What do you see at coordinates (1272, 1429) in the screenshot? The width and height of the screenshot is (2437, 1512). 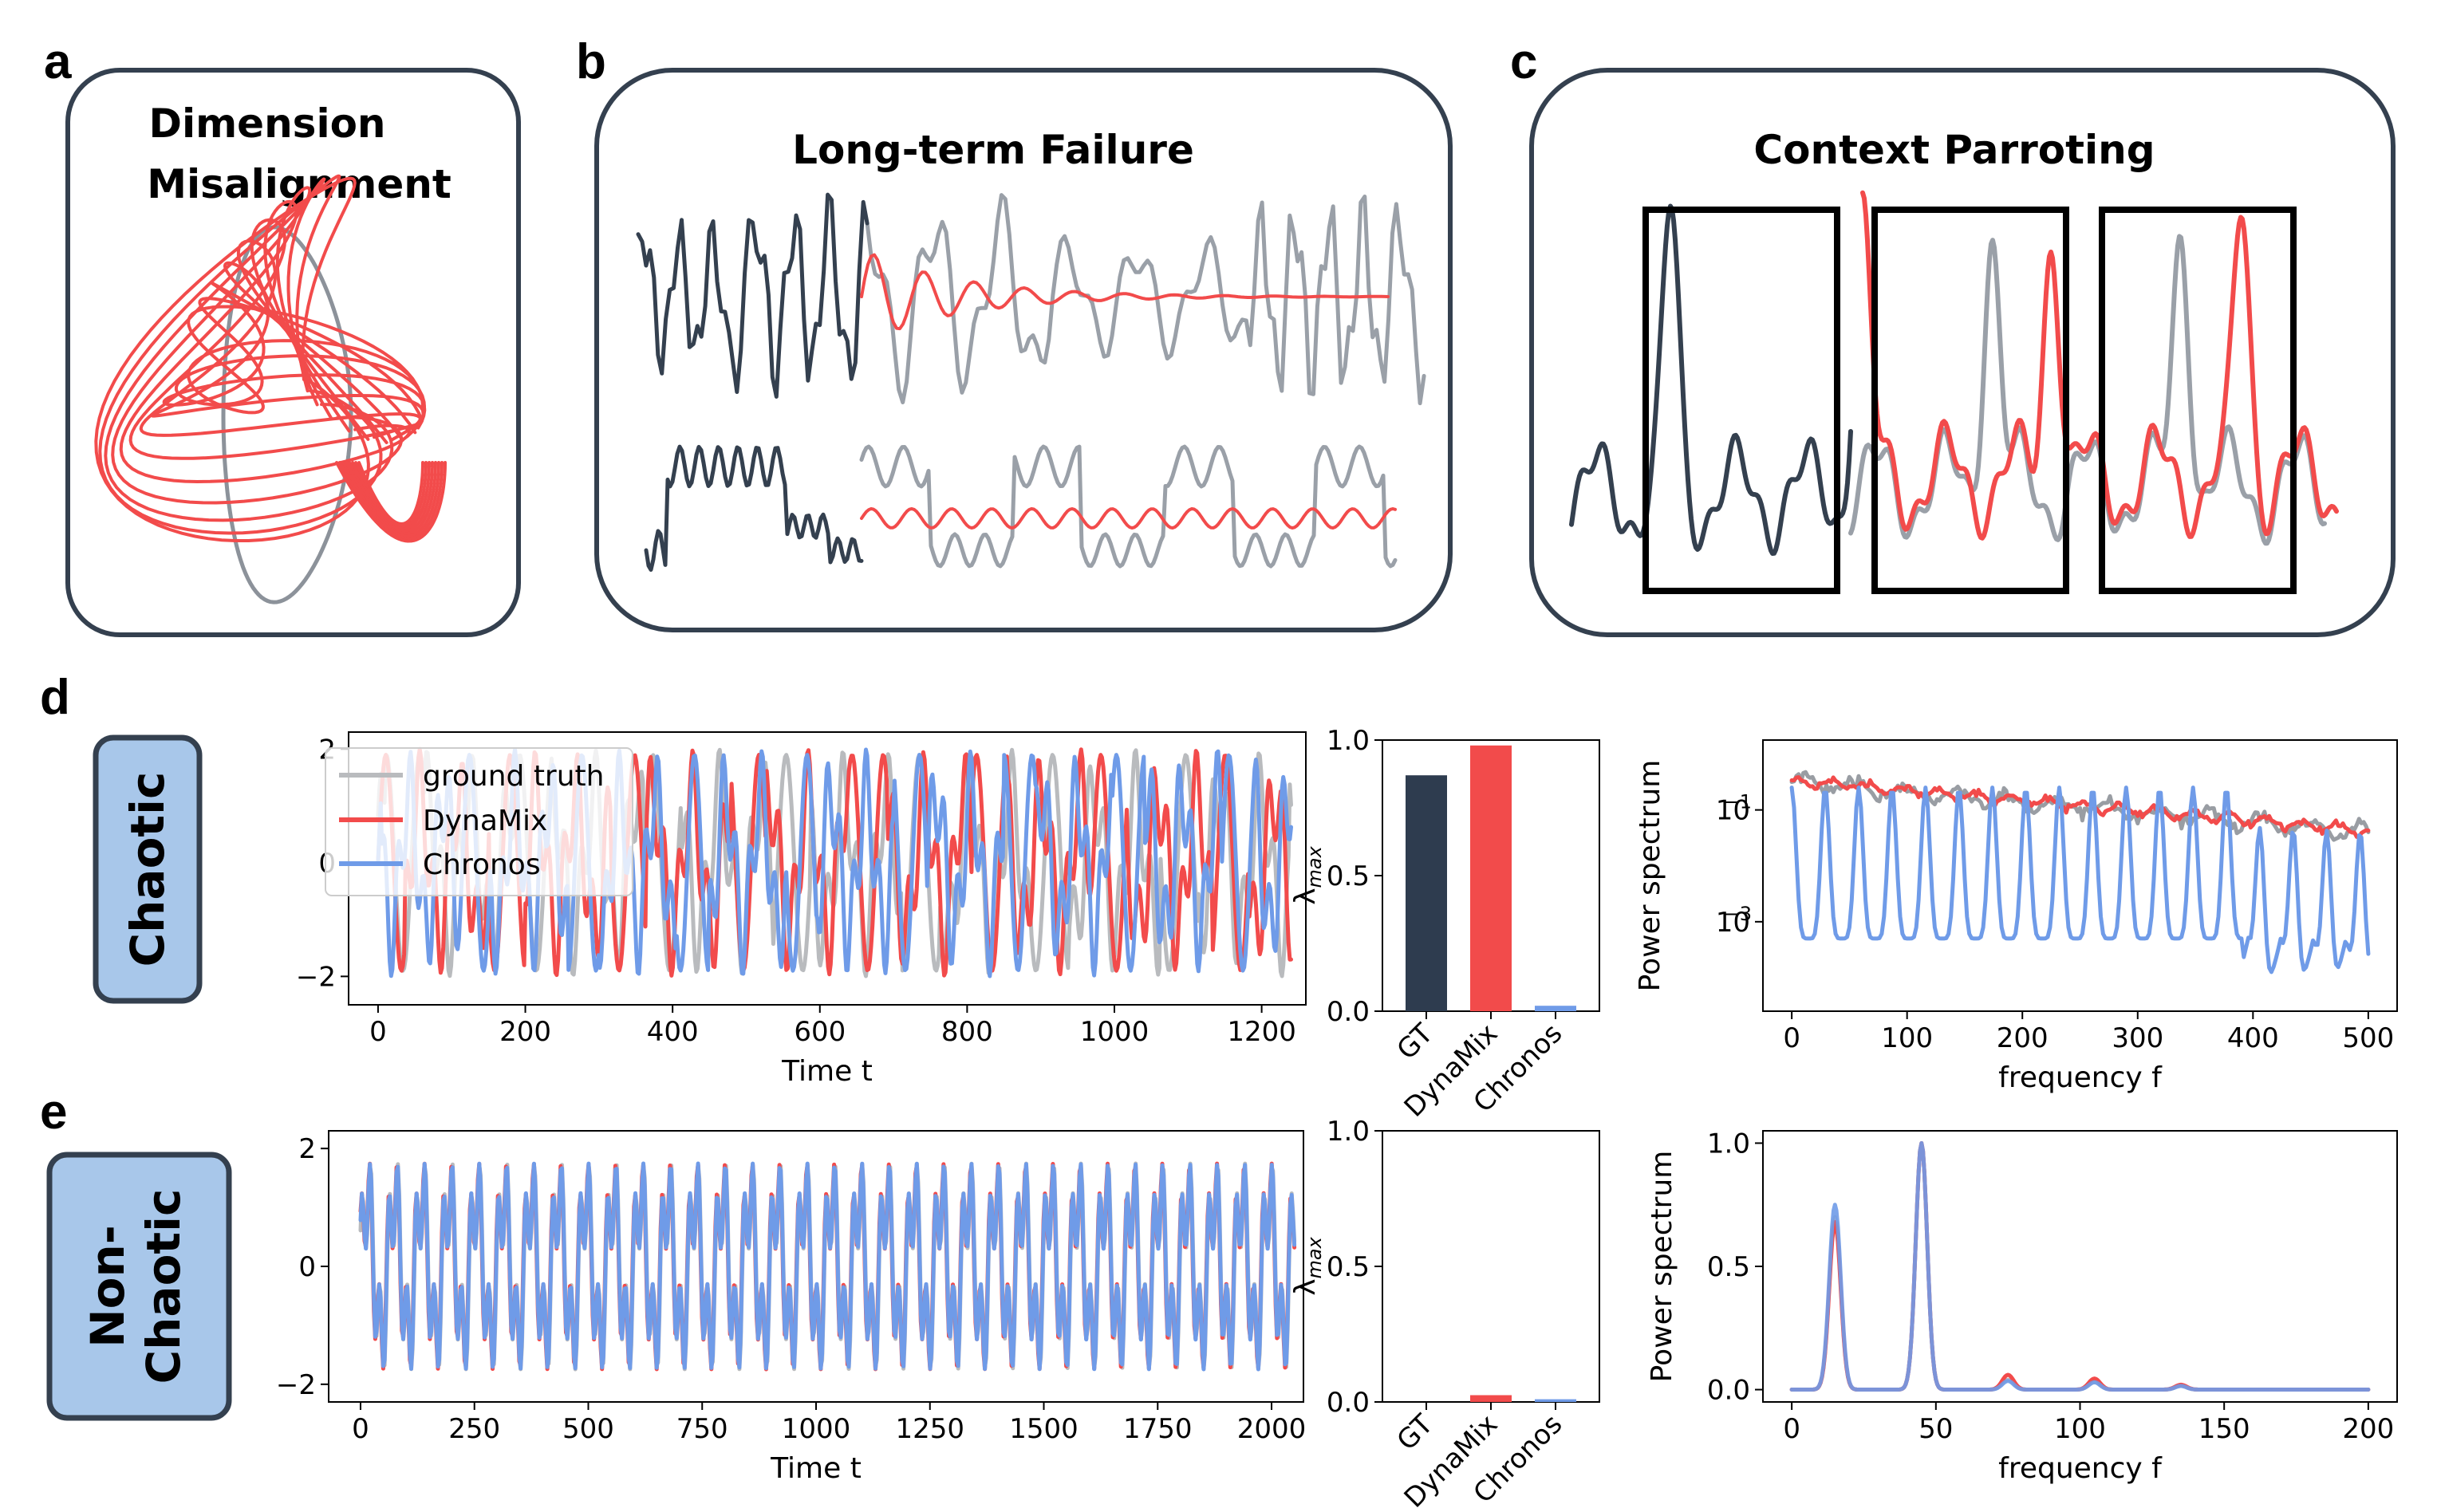 I see `x-tick-label: 2000` at bounding box center [1272, 1429].